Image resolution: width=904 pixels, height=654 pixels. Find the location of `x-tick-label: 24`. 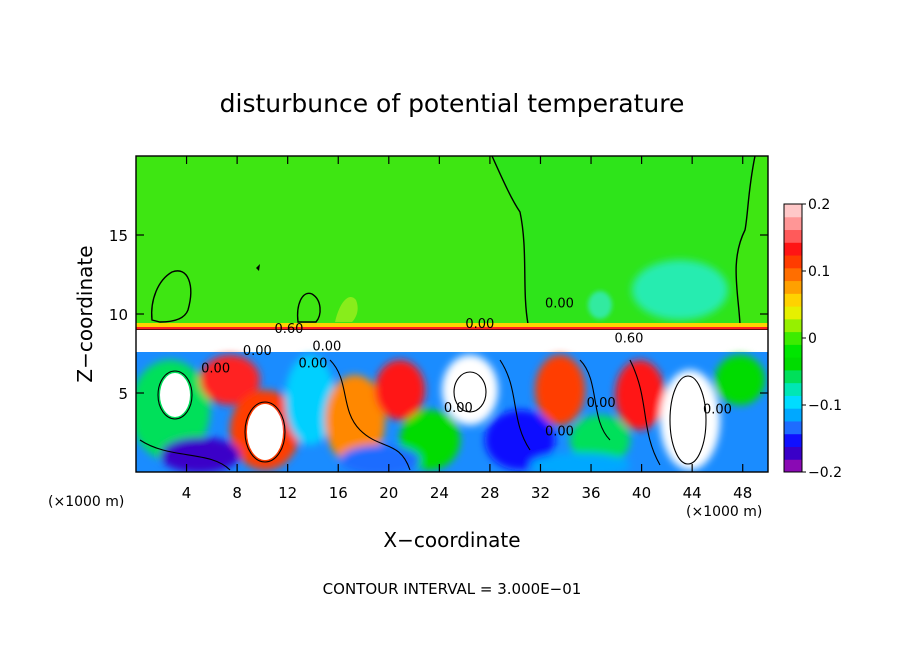

x-tick-label: 24 is located at coordinates (439, 493).